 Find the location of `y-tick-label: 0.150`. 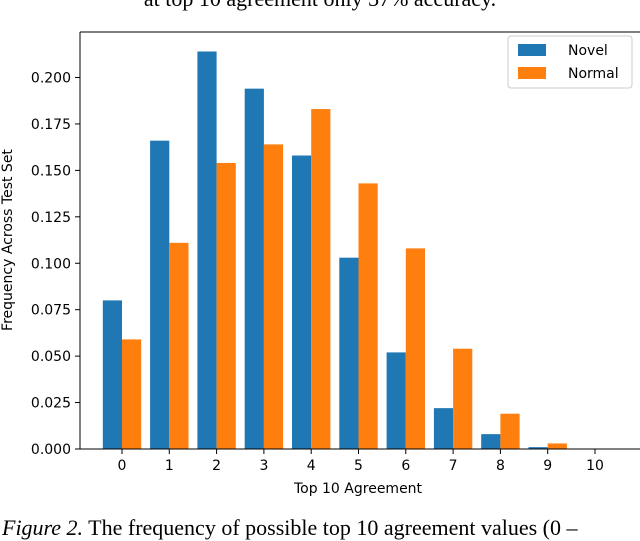

y-tick-label: 0.150 is located at coordinates (51, 171).